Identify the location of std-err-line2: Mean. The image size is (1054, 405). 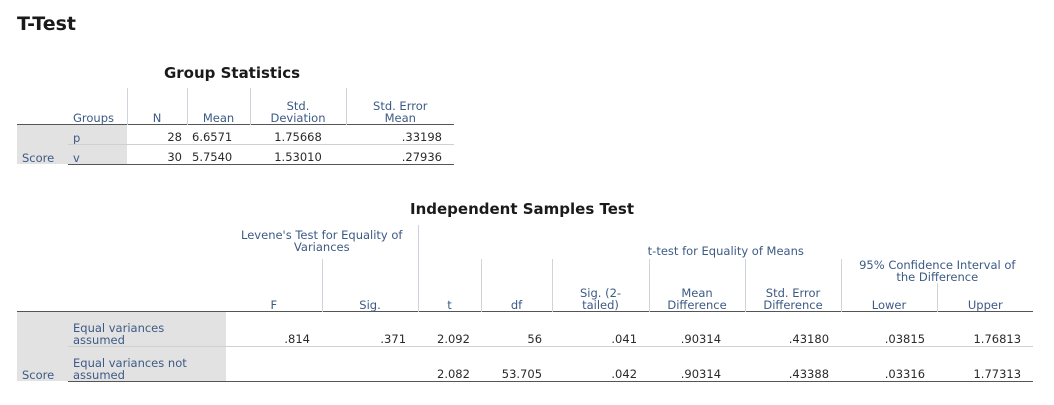
(400, 117).